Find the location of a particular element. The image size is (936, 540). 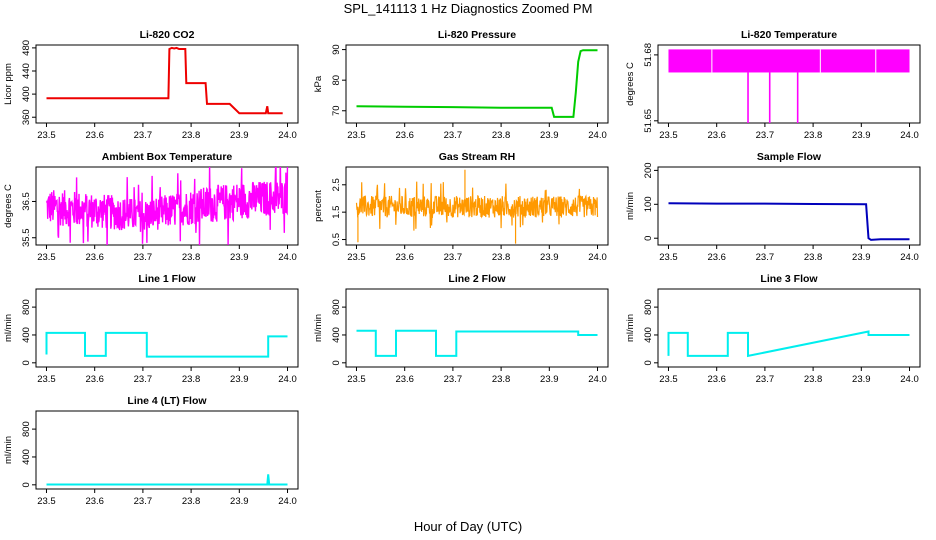

y-axis-label: degrees C is located at coordinates (8, 206).